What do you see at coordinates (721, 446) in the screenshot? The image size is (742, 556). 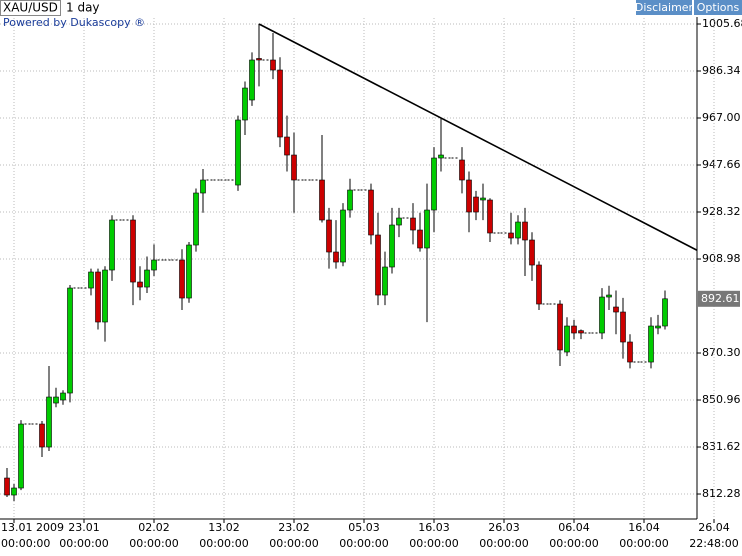 I see `y-tick-label: 831.62` at bounding box center [721, 446].